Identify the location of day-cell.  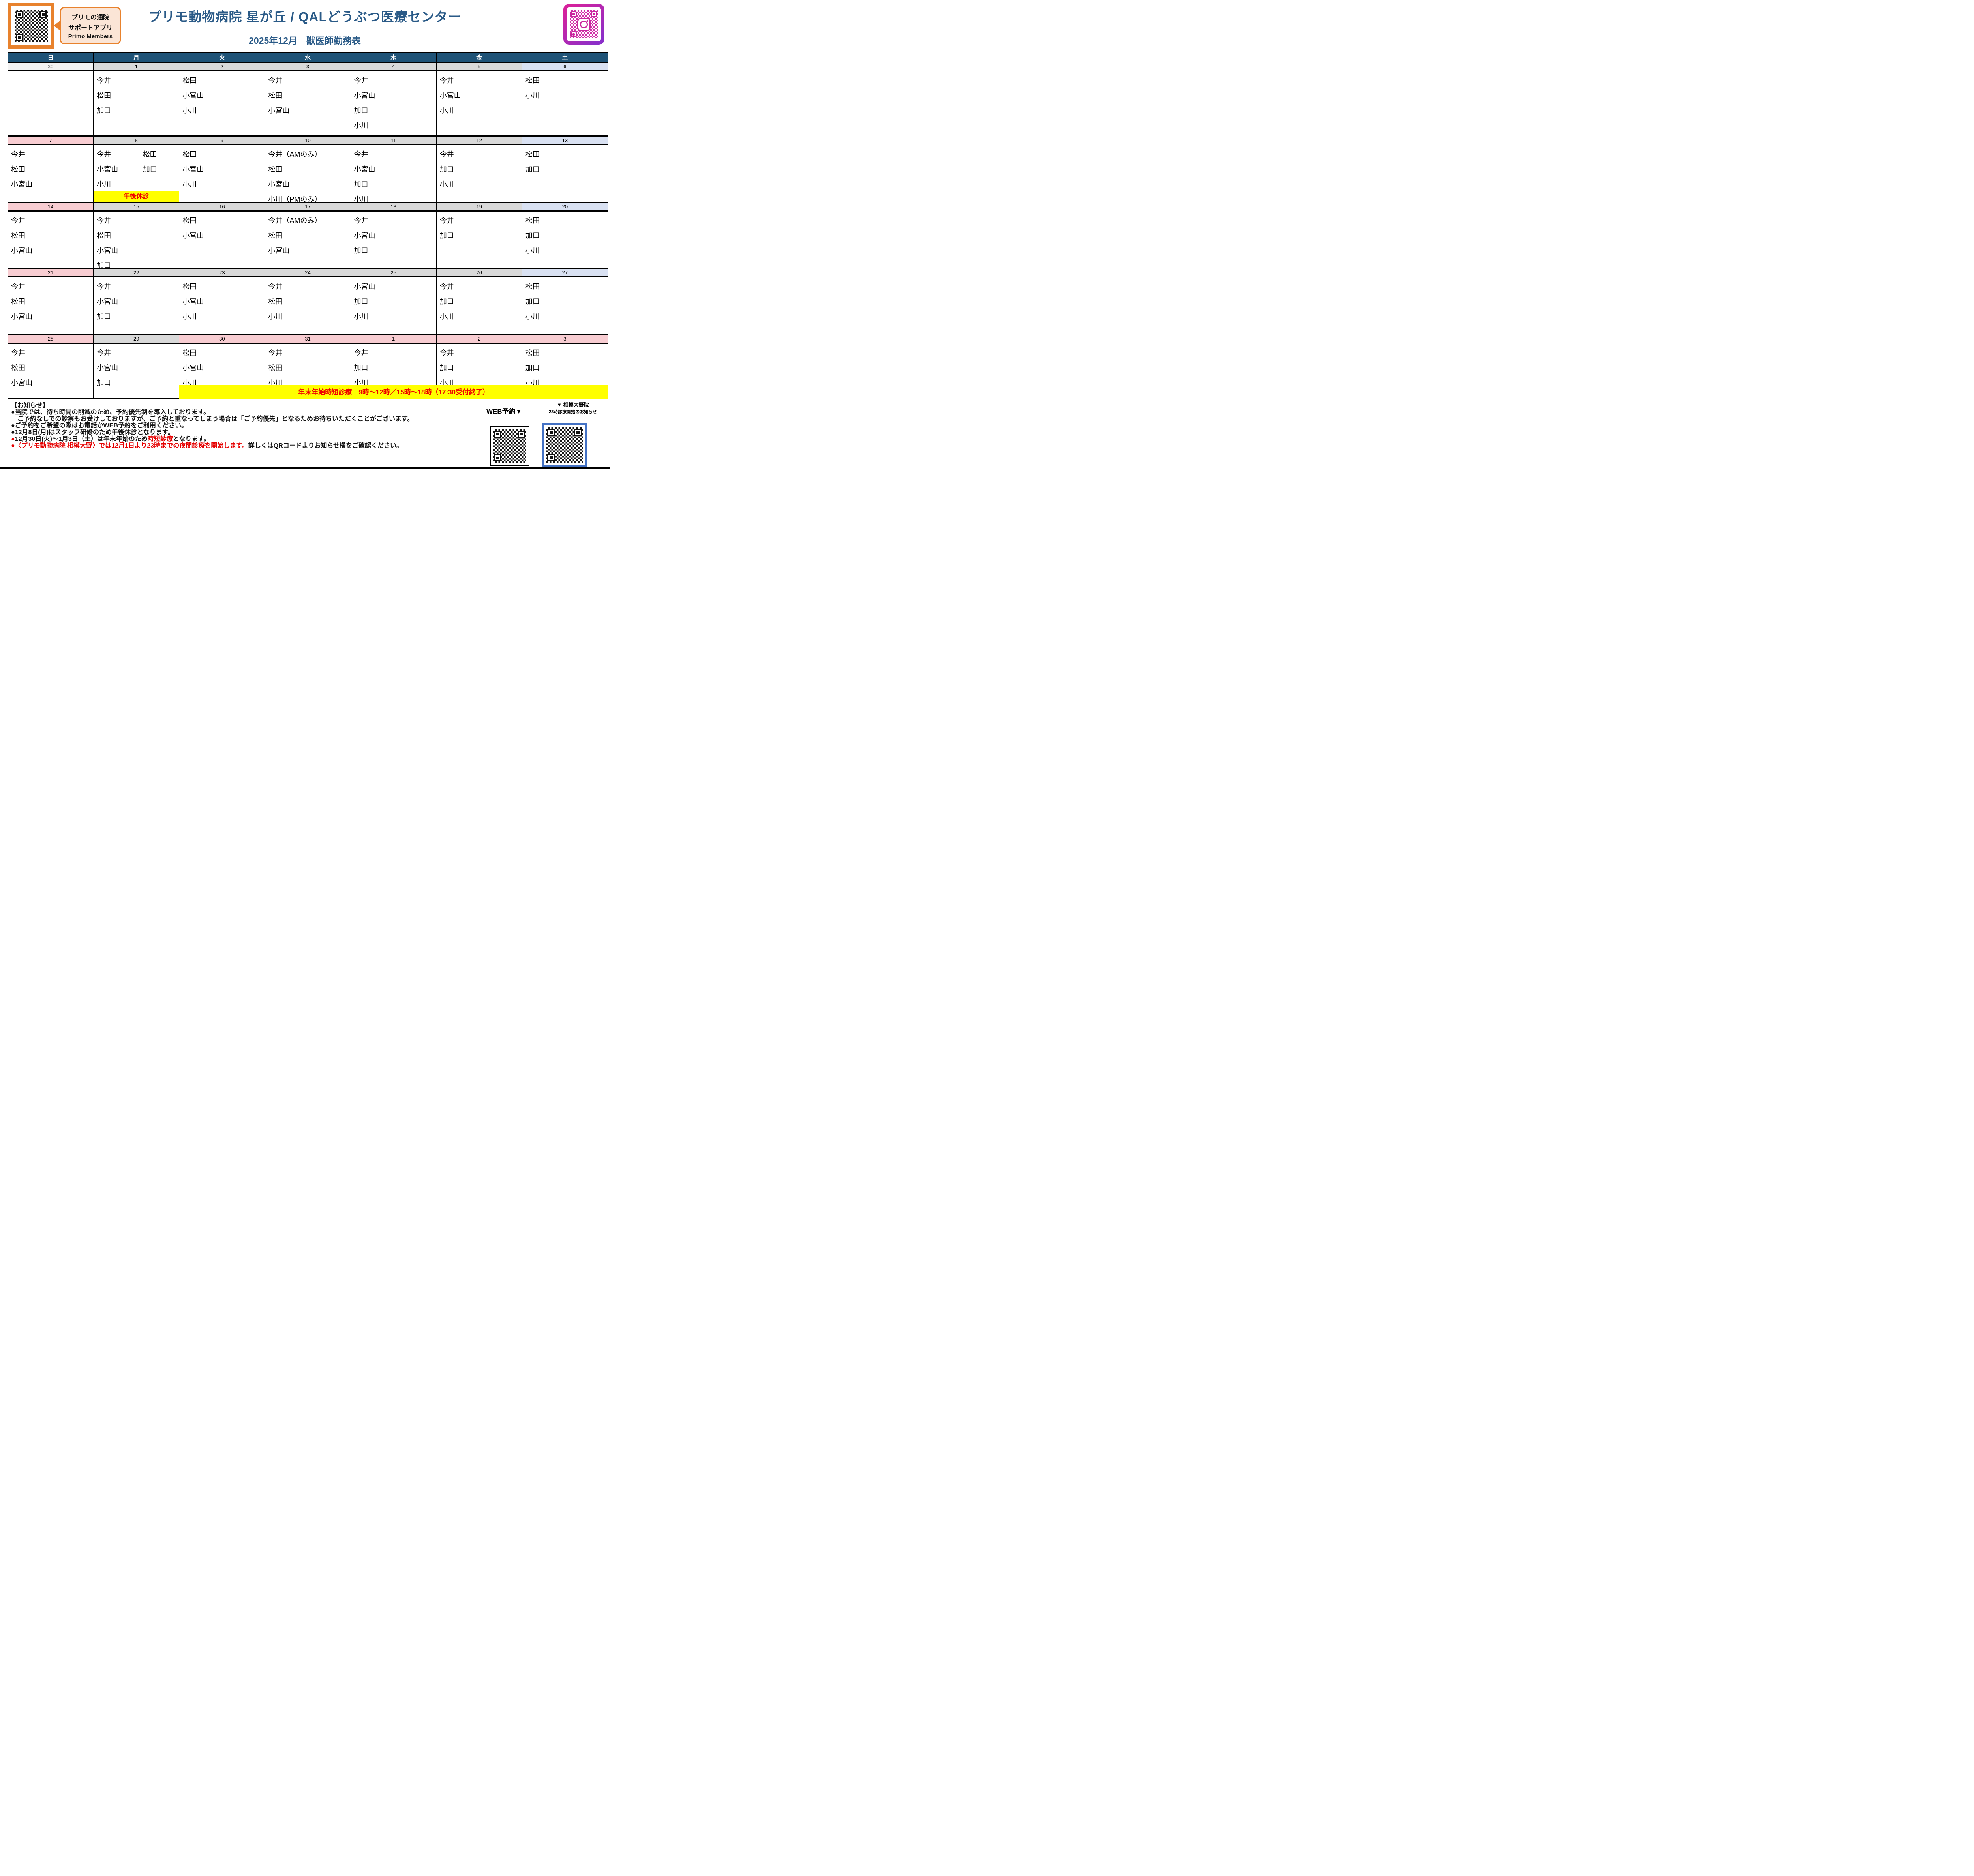
(51, 104).